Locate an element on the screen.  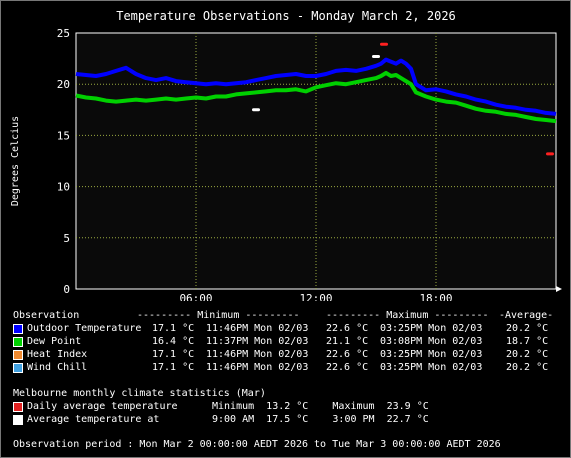
legend-header-maximum: --------- Maximum --------- is located at coordinates (407, 315).